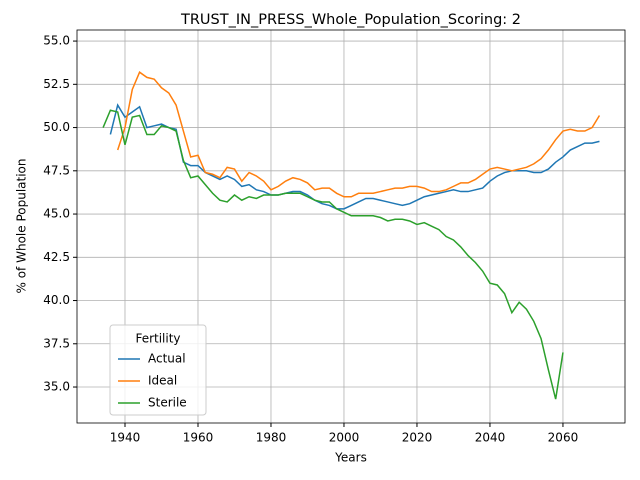 This screenshot has height=480, width=640. I want to click on x-tick-label: 1940, so click(125, 438).